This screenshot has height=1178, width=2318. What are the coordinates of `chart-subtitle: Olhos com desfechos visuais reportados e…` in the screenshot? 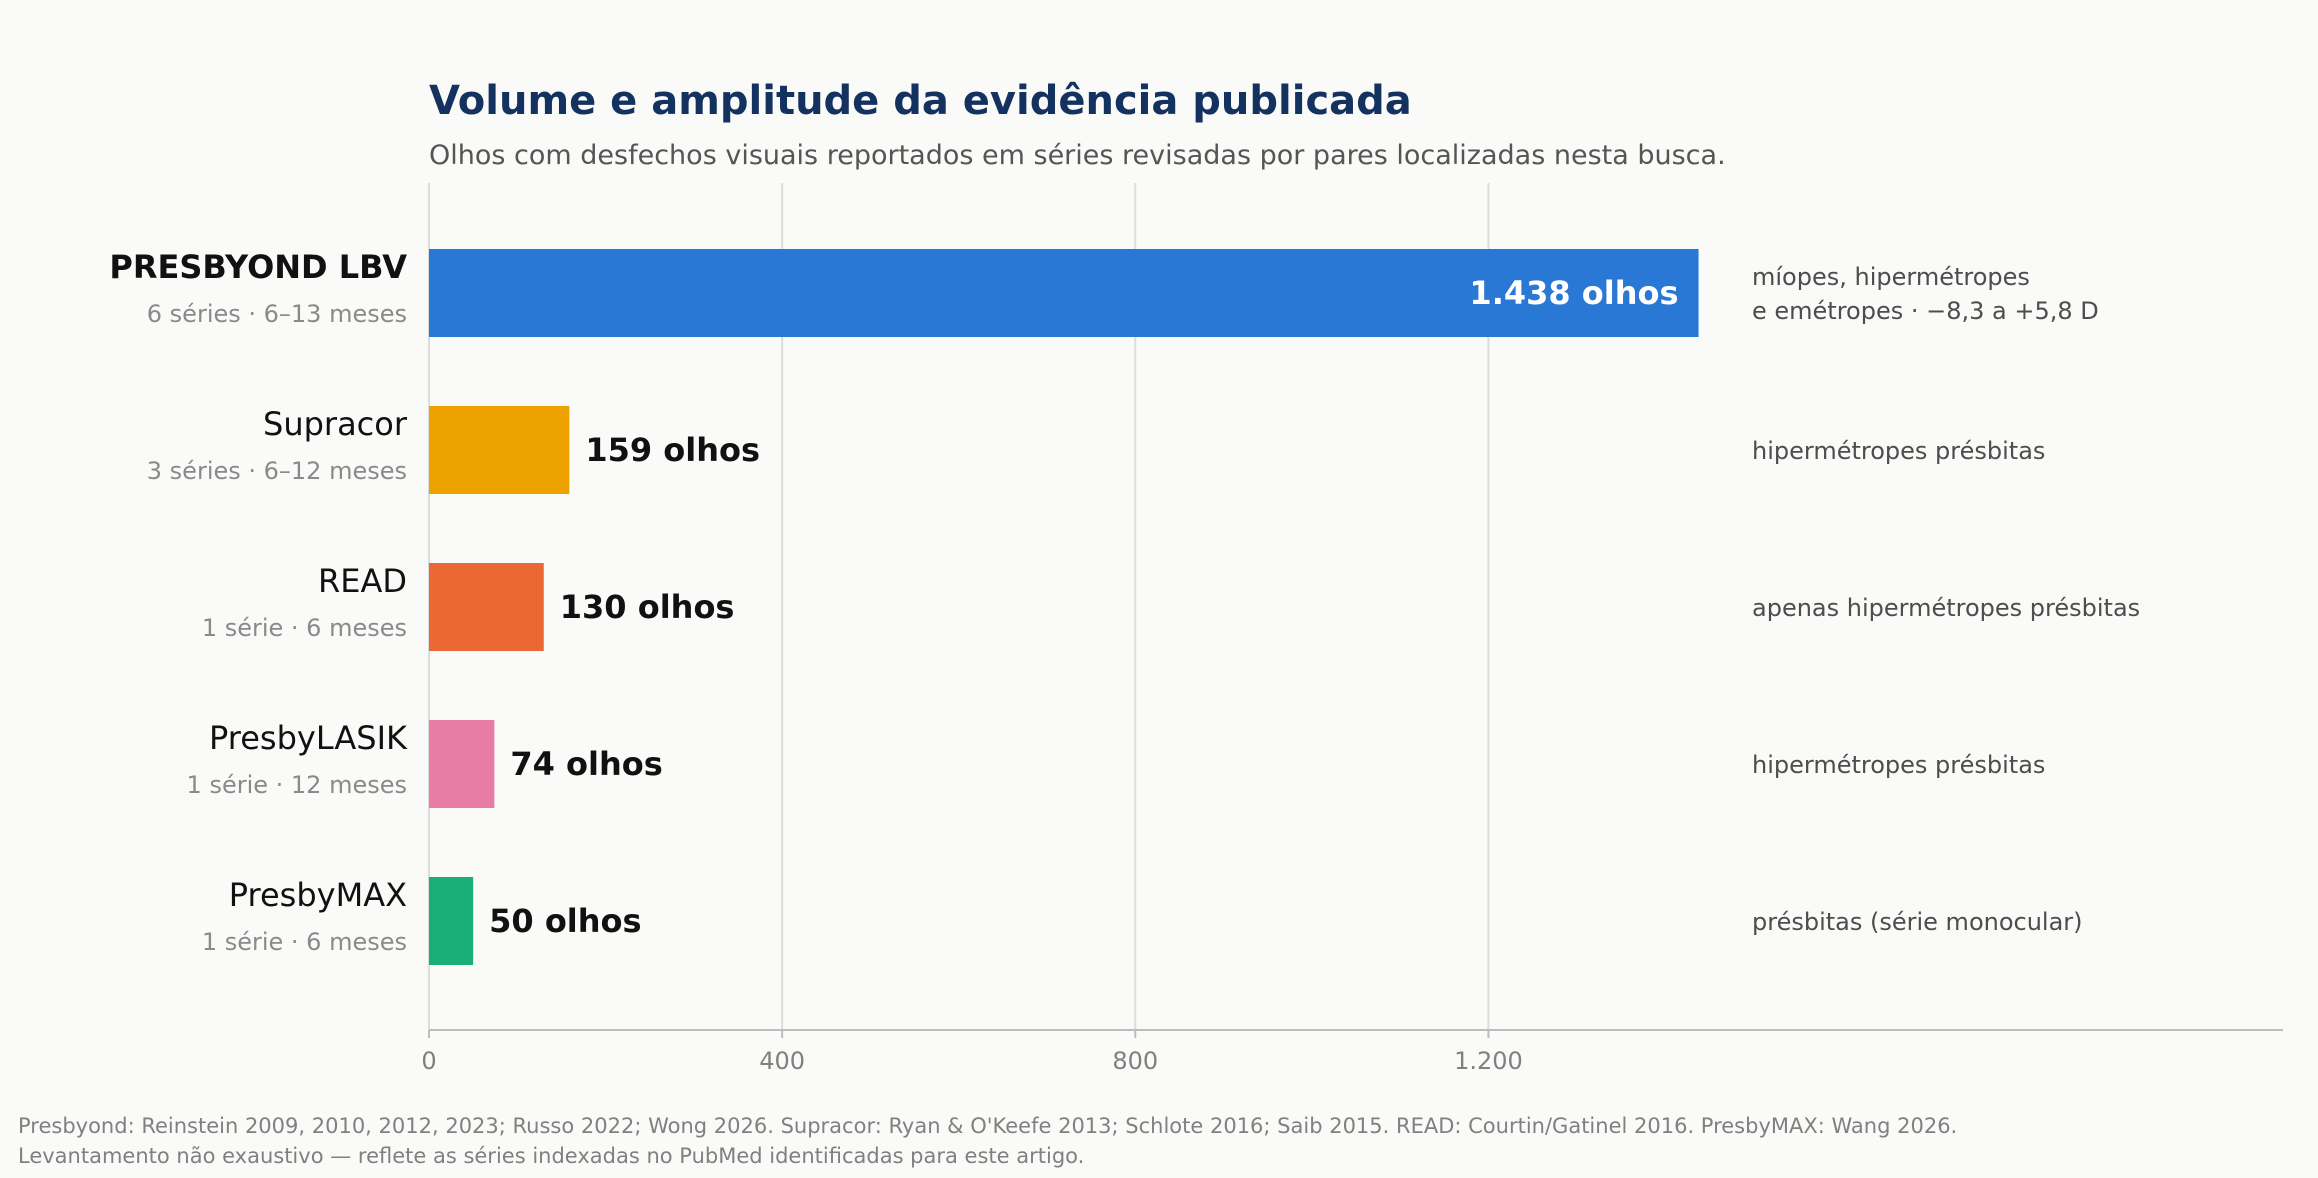 It's located at (1077, 155).